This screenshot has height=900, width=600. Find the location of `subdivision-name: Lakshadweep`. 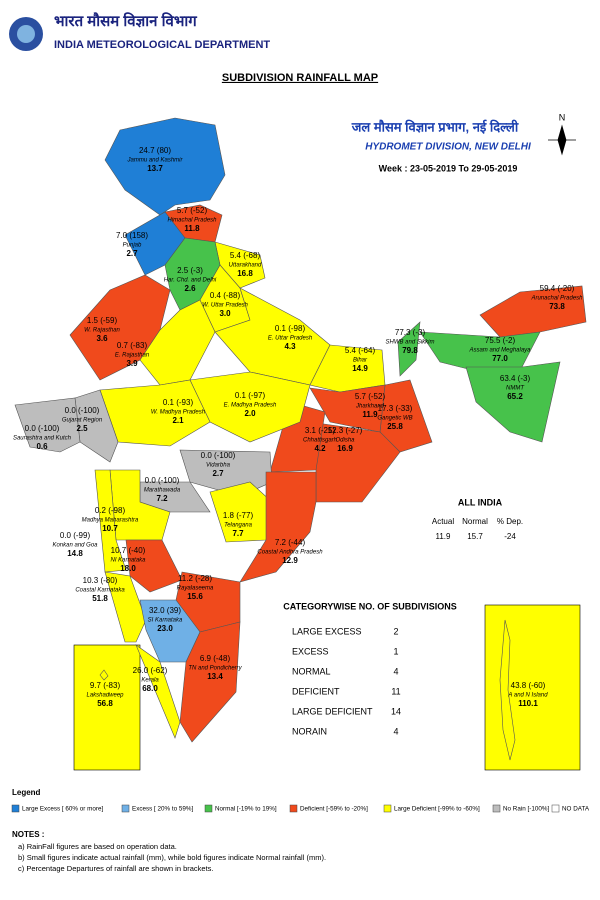

subdivision-name: Lakshadweep is located at coordinates (105, 696).